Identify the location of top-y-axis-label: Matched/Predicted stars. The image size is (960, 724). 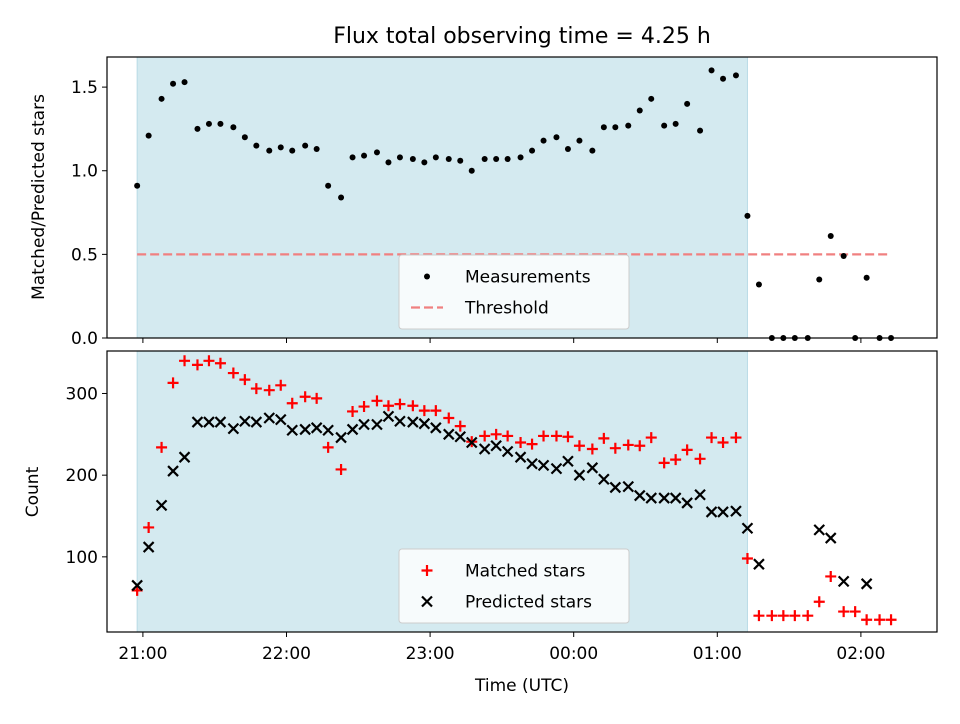
(39, 197).